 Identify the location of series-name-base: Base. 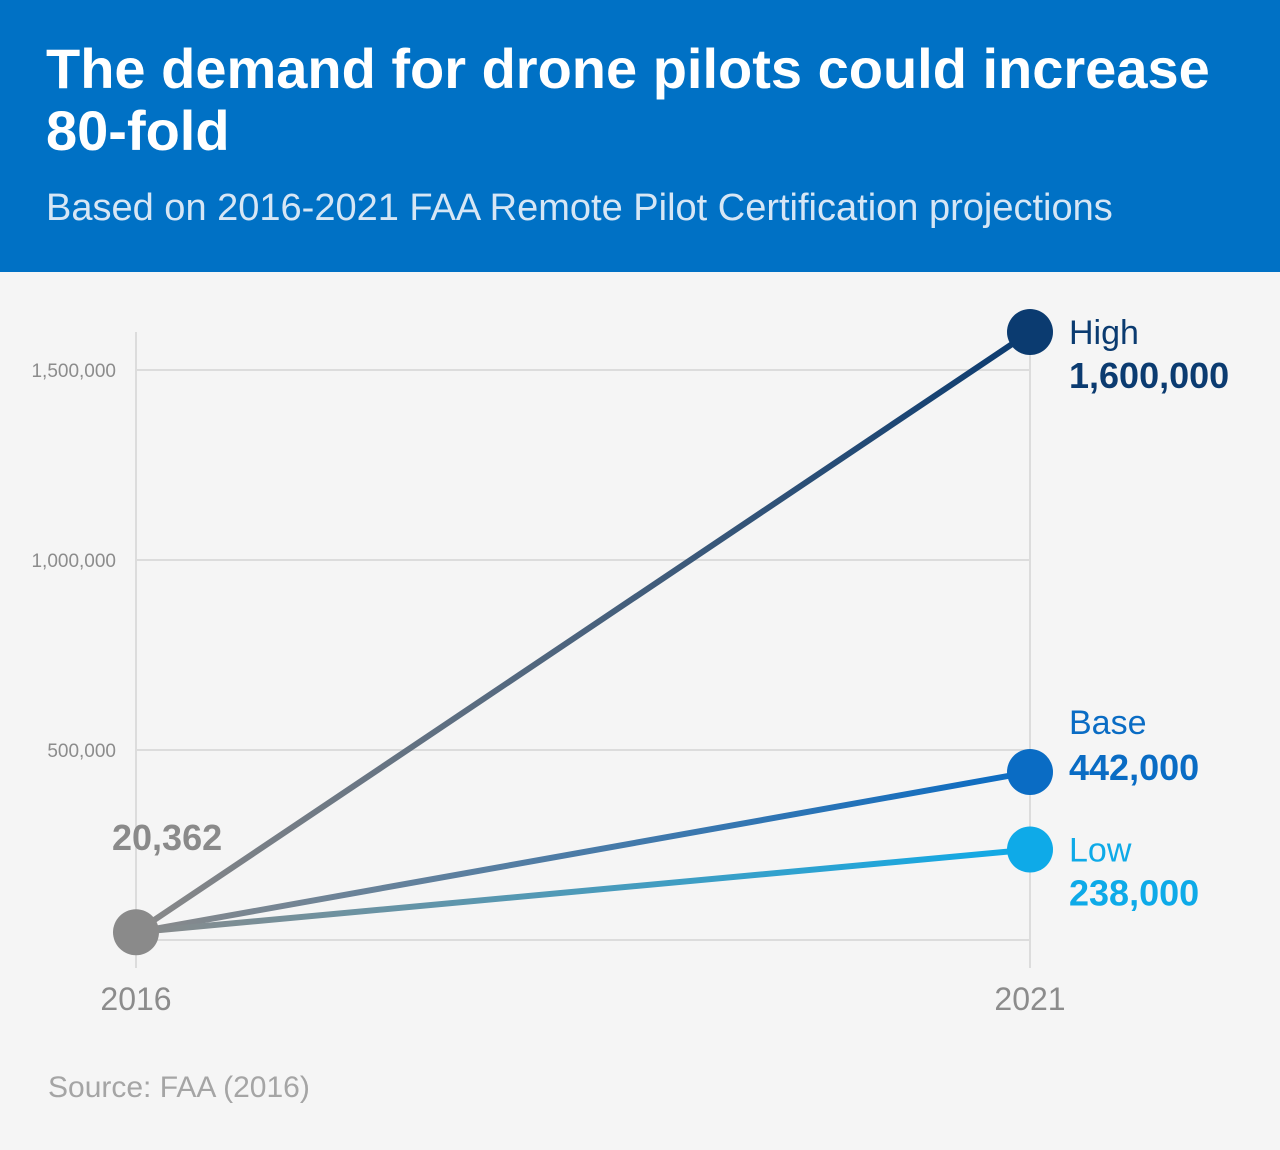
(1108, 723).